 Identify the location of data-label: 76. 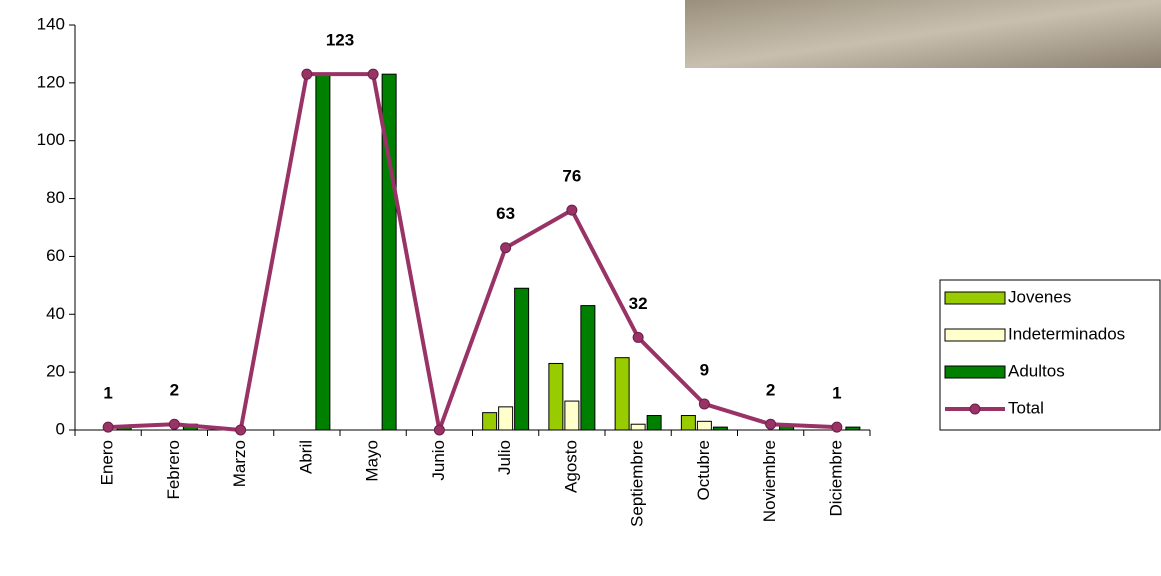
(571, 176).